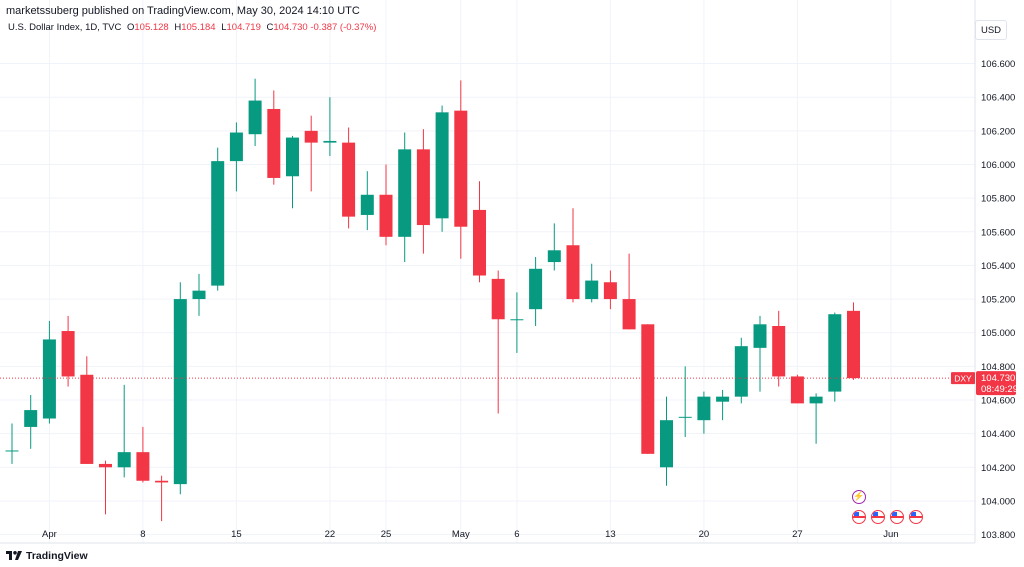 Image resolution: width=1024 pixels, height=567 pixels. I want to click on time-axis: Apr 8 15 22 25 May 6 13 20 27 Jun, so click(470, 534).